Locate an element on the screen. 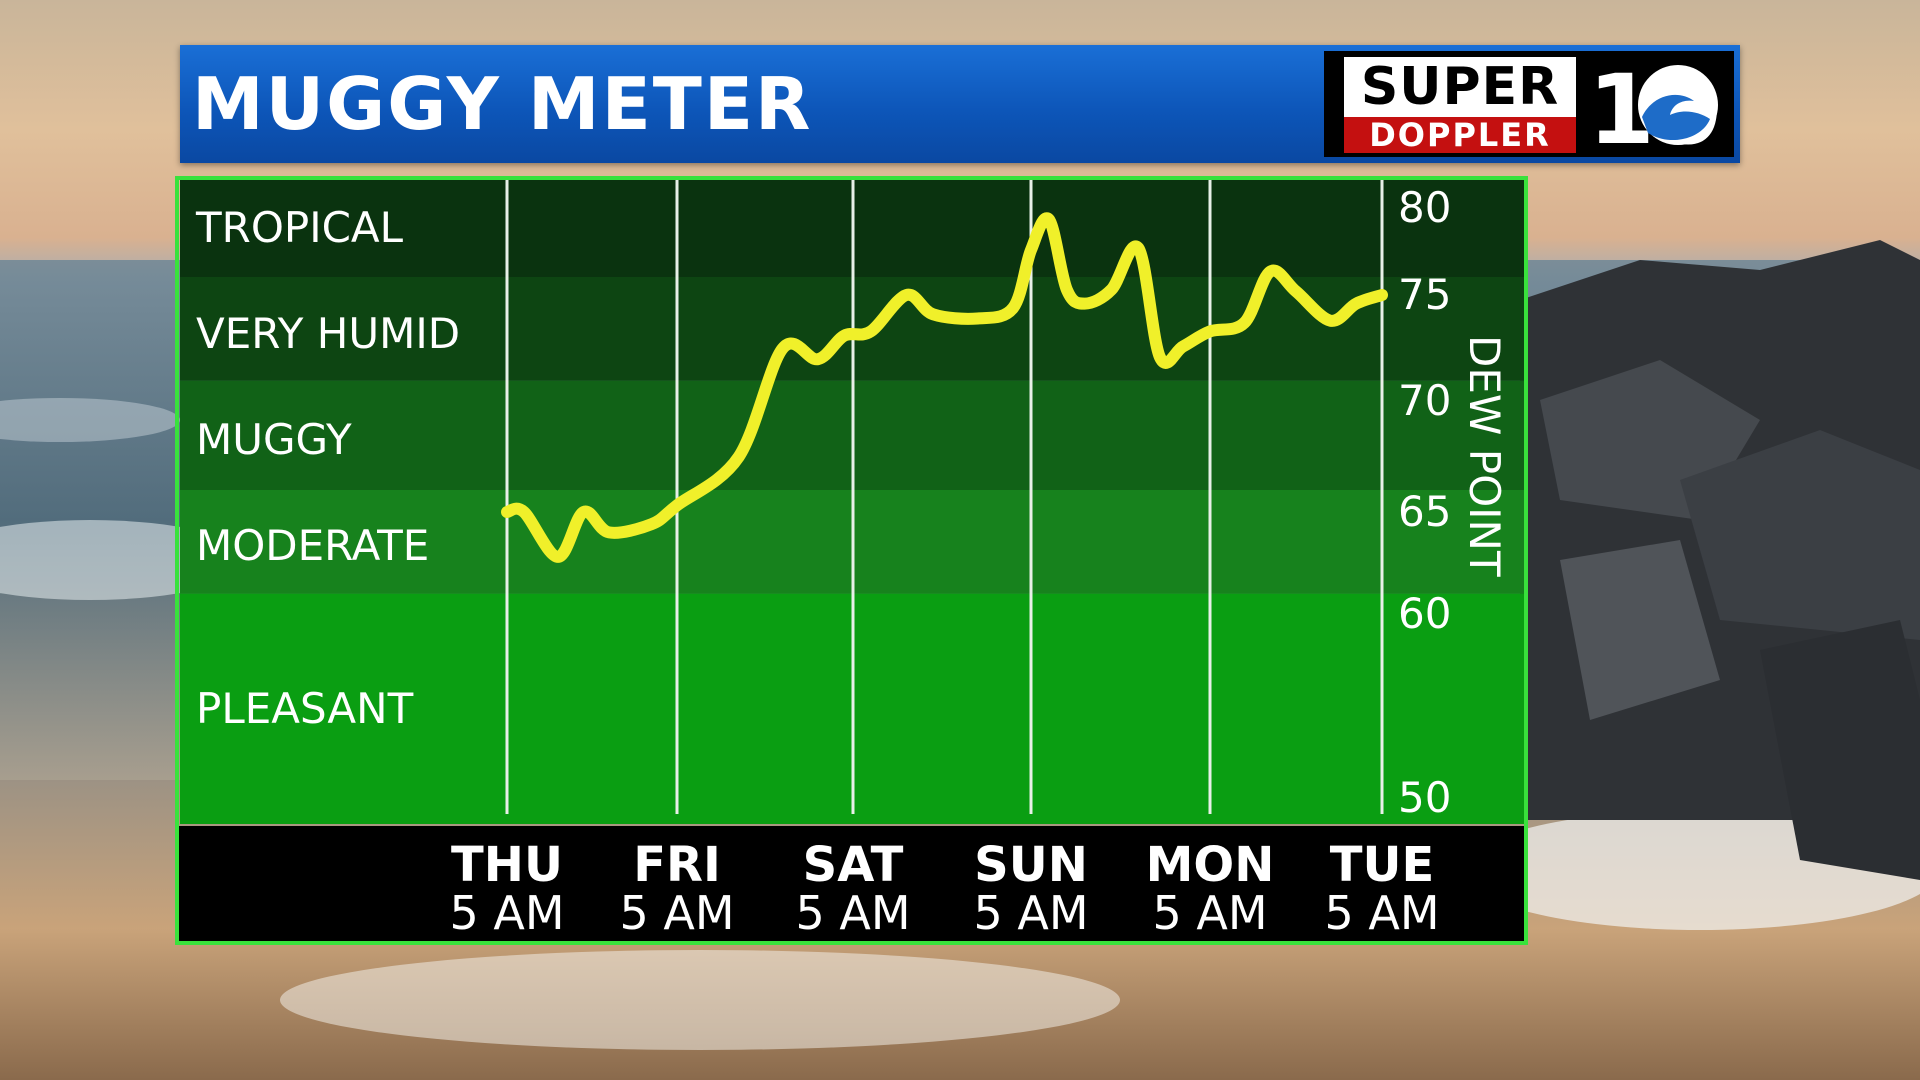 The width and height of the screenshot is (1920, 1080). y-tick-label: 60 is located at coordinates (1424, 613).